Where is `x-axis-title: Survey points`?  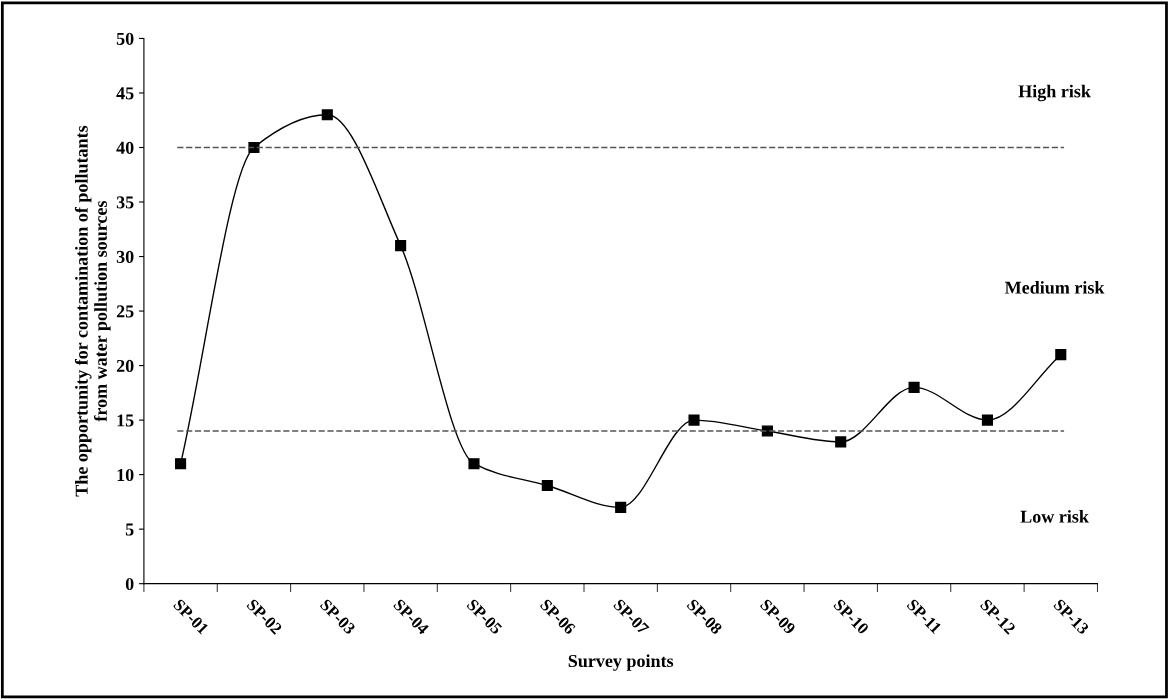 x-axis-title: Survey points is located at coordinates (621, 662).